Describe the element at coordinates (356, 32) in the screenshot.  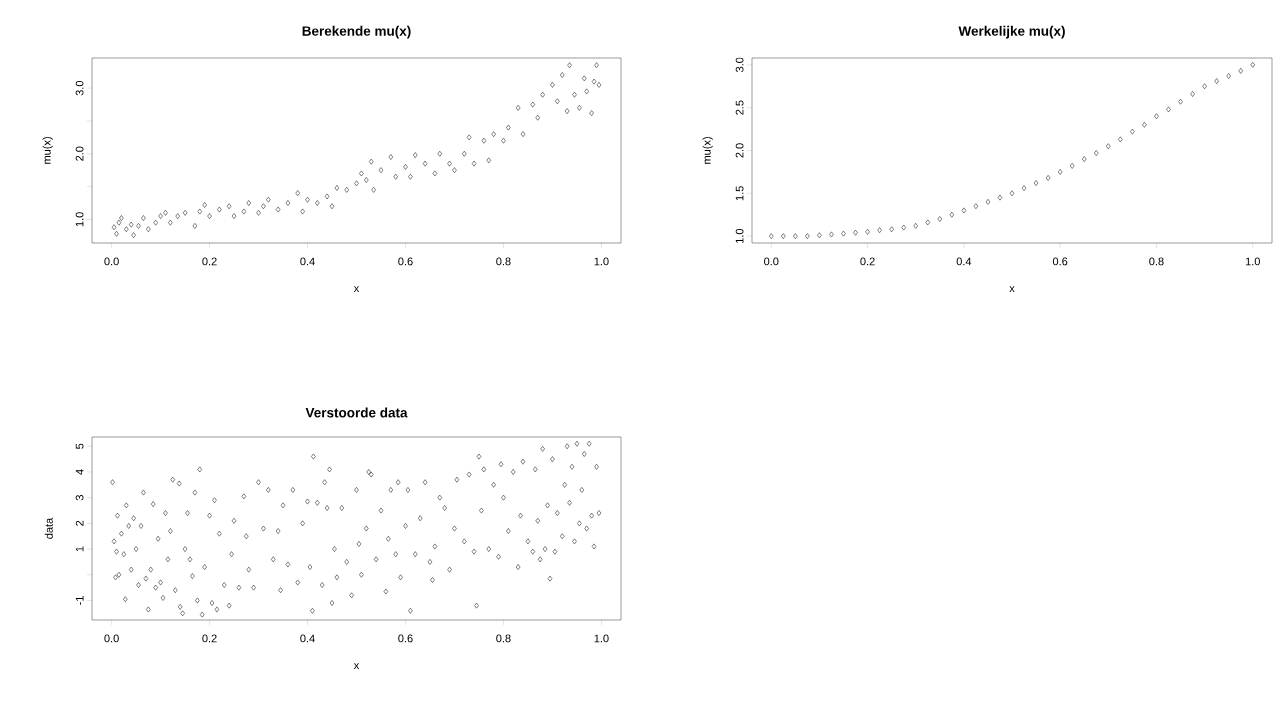
I see `chart-title: Berekende mu(x)` at that location.